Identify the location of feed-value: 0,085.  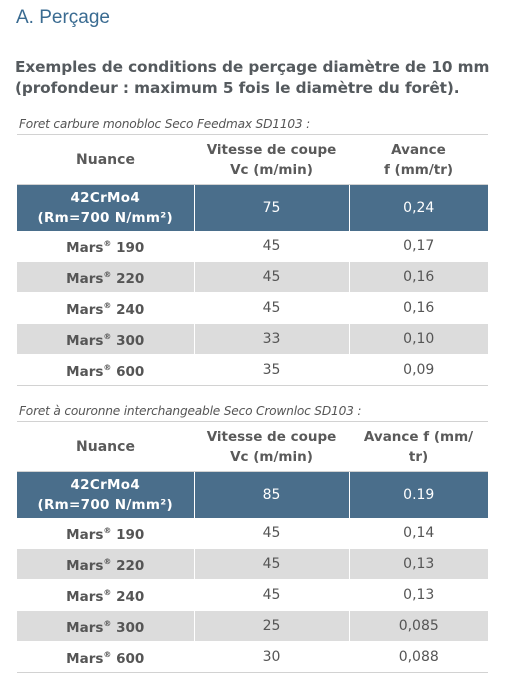
(418, 626).